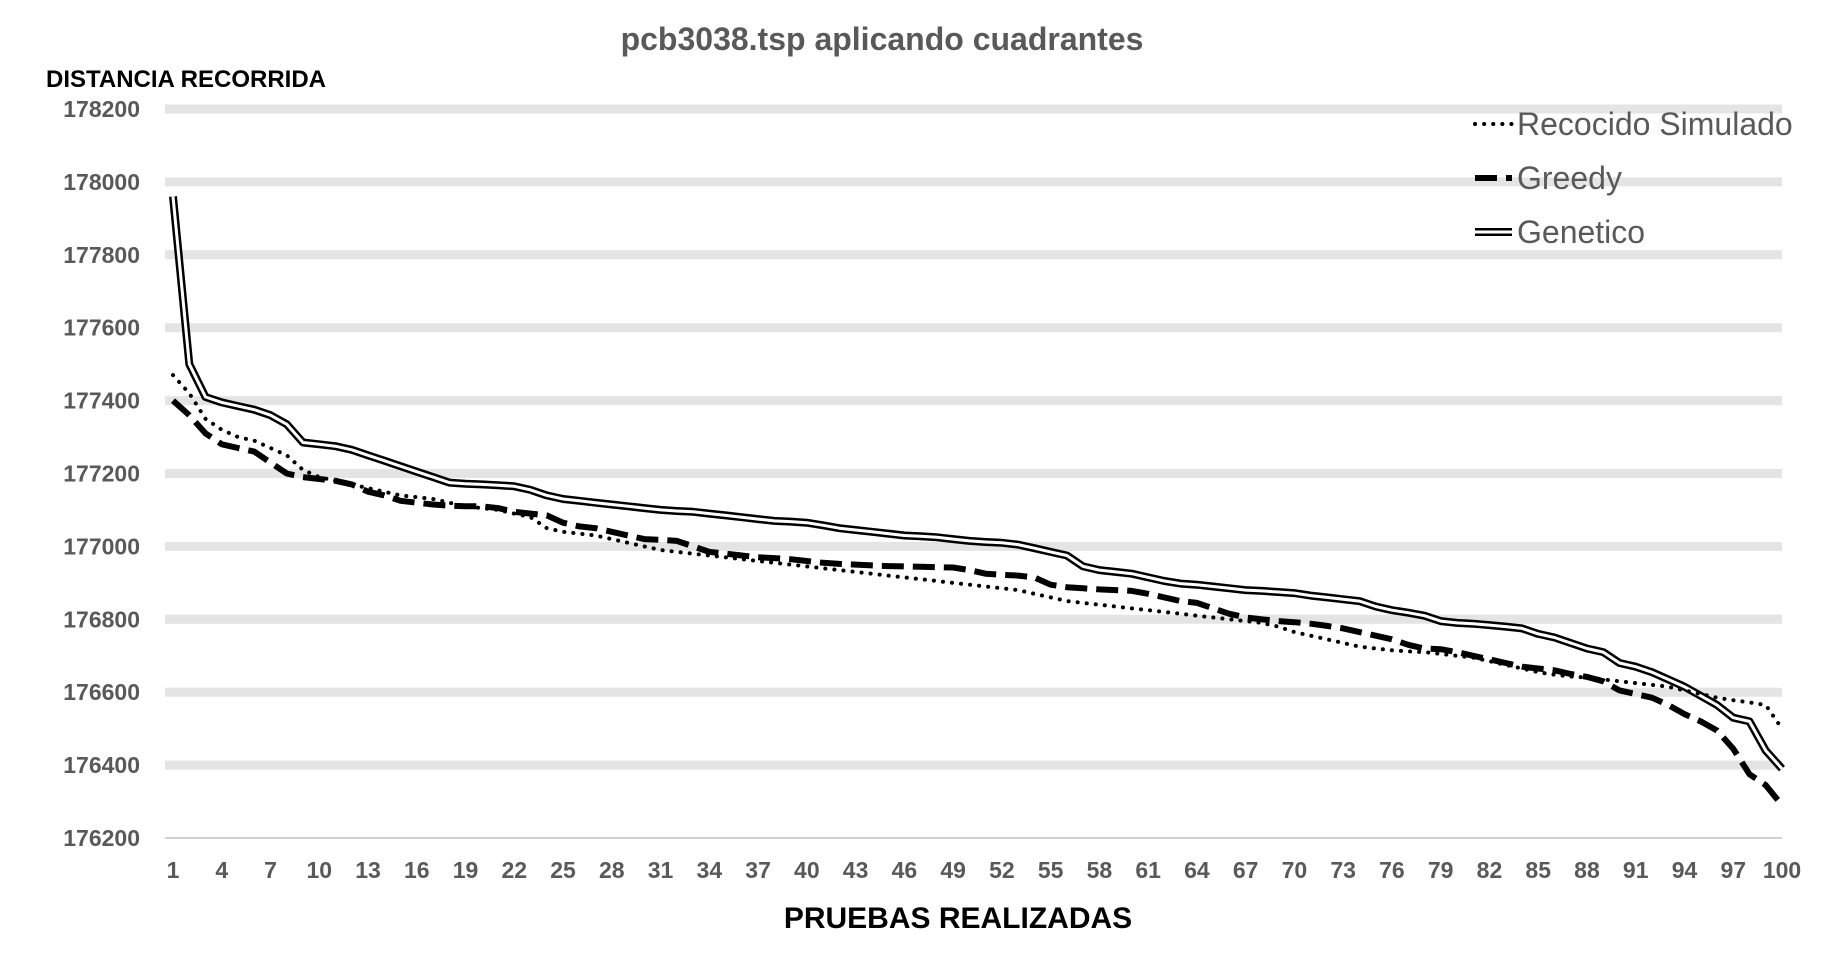 This screenshot has width=1844, height=980. I want to click on x-tick-label: 16, so click(417, 870).